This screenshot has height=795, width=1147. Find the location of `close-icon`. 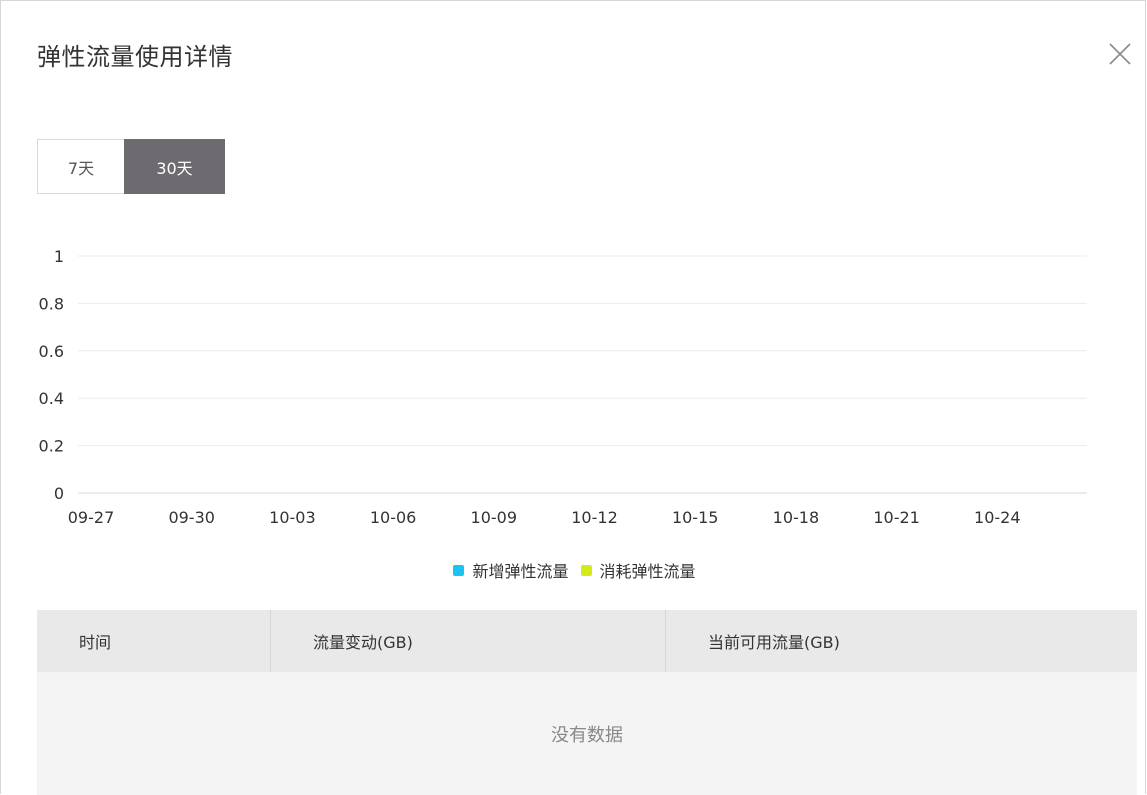

close-icon is located at coordinates (1120, 54).